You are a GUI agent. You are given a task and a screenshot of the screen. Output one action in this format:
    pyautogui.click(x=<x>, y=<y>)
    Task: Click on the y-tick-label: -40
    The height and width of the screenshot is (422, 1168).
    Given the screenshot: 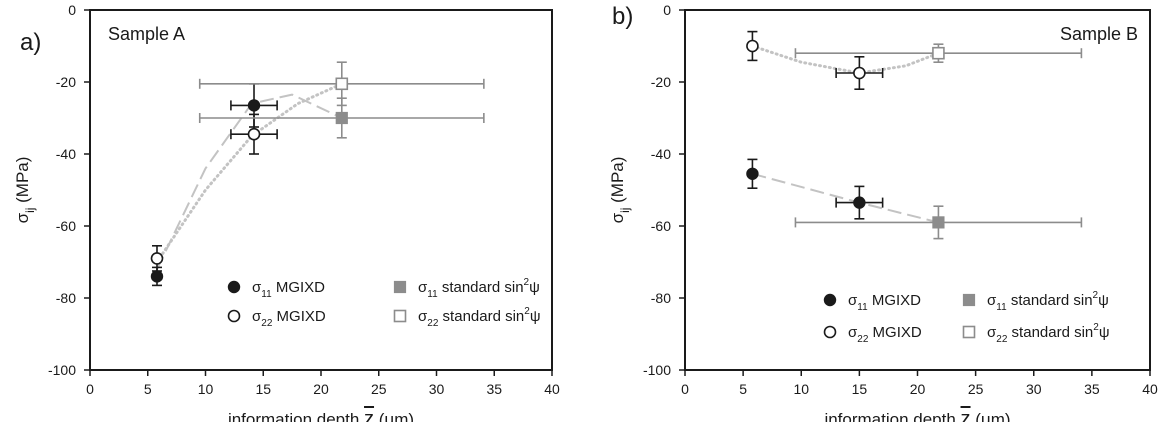 What is the action you would take?
    pyautogui.click(x=66, y=154)
    